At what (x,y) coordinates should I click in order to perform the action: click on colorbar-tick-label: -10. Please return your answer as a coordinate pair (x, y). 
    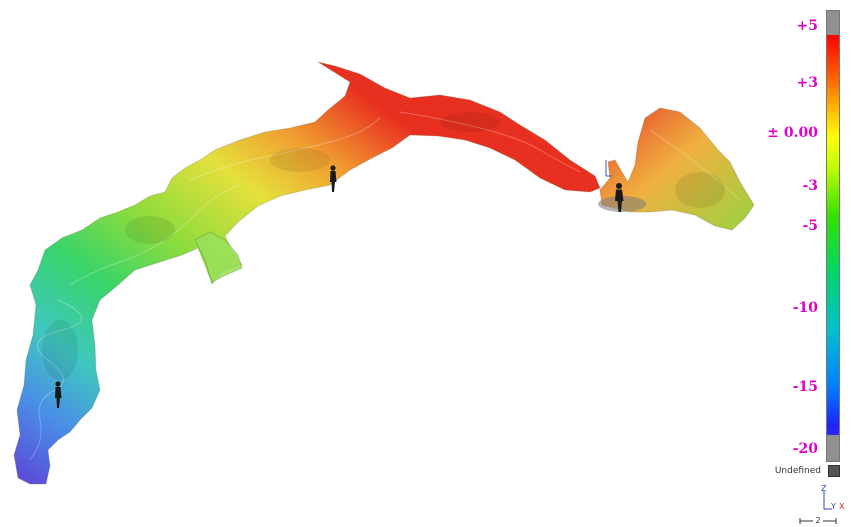
    Looking at the image, I should click on (805, 308).